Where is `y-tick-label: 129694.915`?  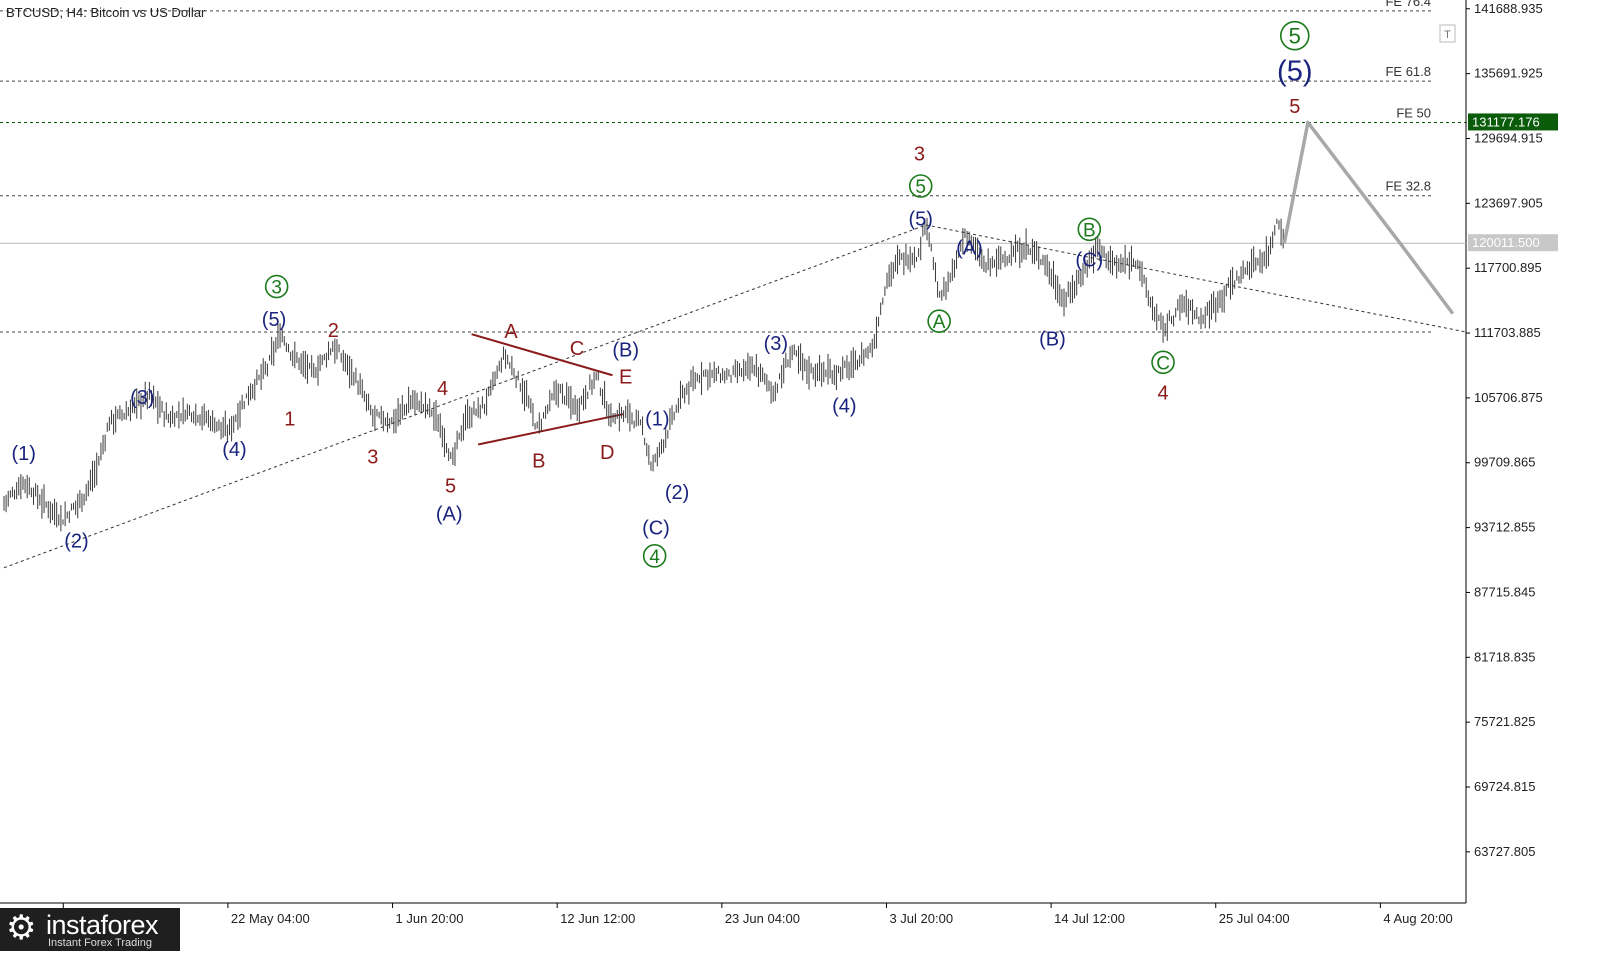 y-tick-label: 129694.915 is located at coordinates (1508, 137).